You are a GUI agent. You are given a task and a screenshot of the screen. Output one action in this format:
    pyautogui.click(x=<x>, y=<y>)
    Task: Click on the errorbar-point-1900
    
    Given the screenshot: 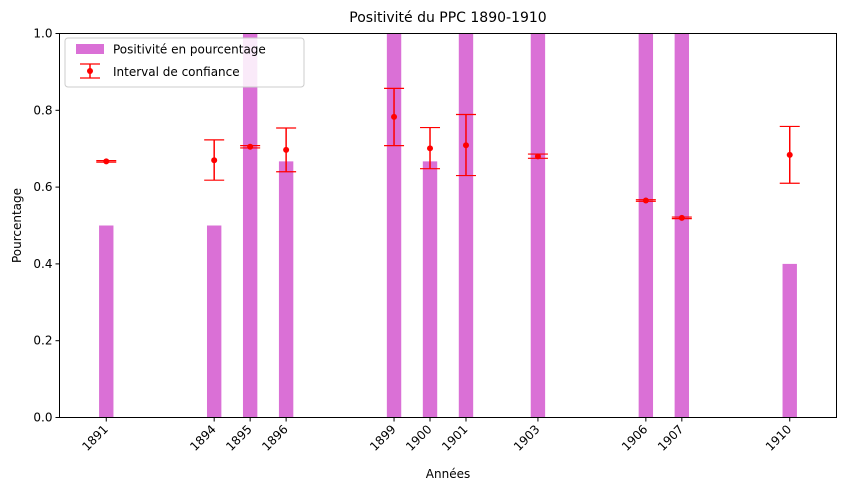 What is the action you would take?
    pyautogui.click(x=430, y=148)
    